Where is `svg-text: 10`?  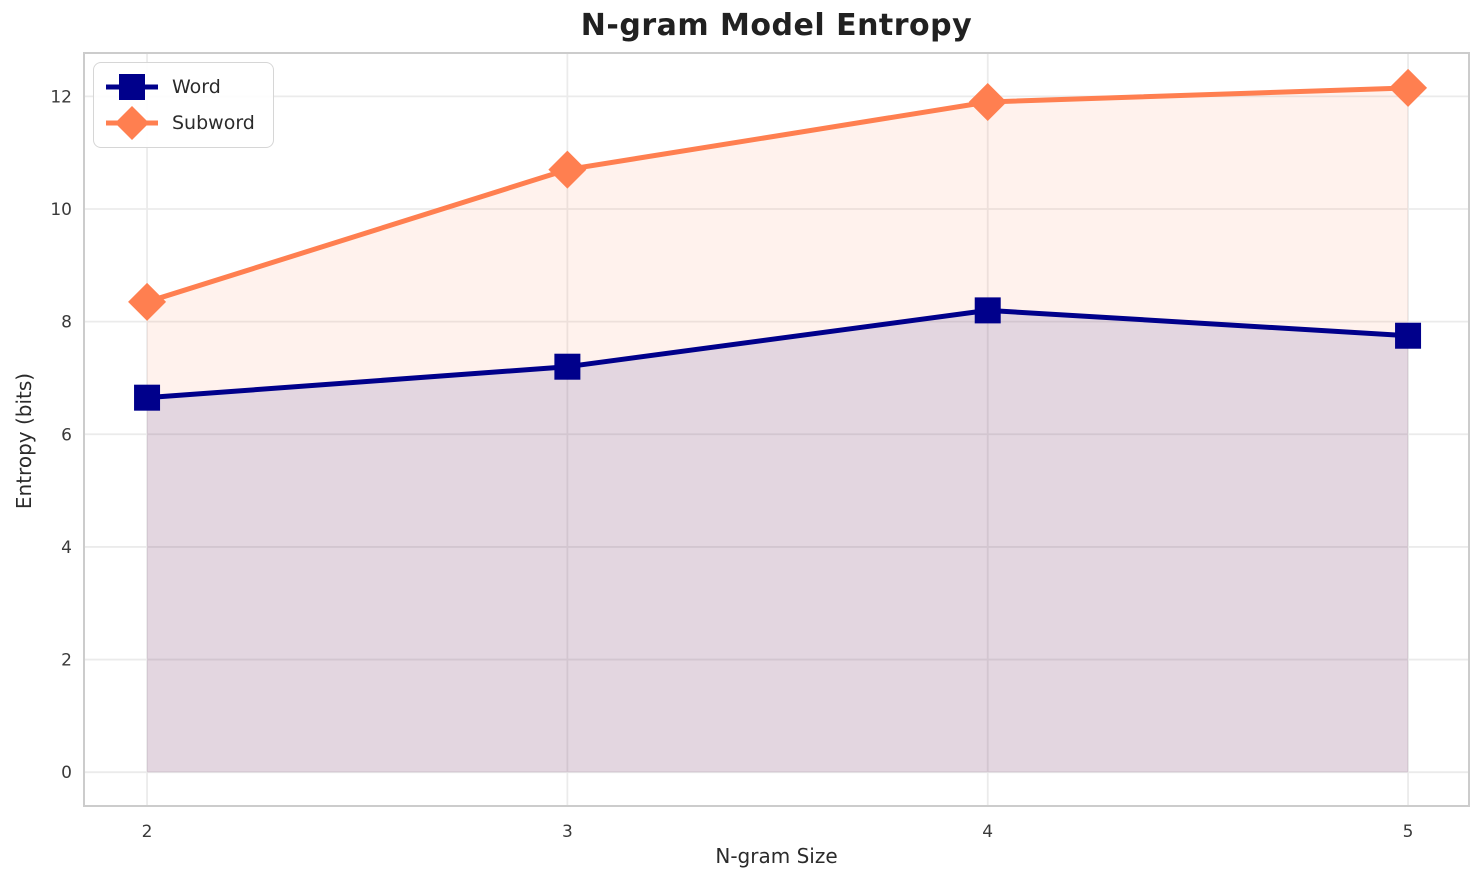
svg-text: 10 is located at coordinates (61, 210).